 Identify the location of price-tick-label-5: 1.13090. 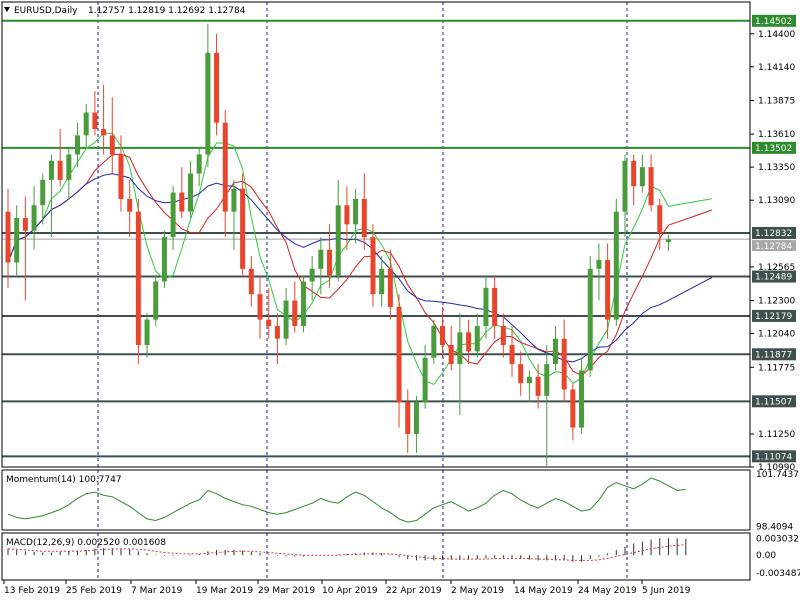
(776, 201).